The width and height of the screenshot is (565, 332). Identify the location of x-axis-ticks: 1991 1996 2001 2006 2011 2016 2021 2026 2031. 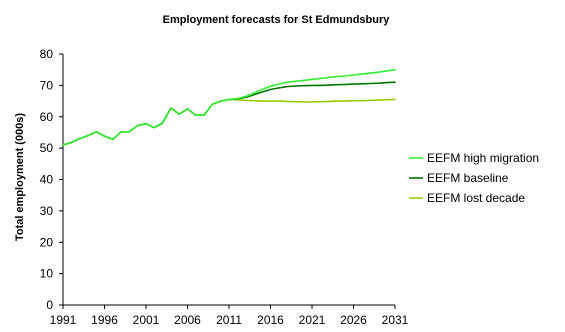
(229, 316).